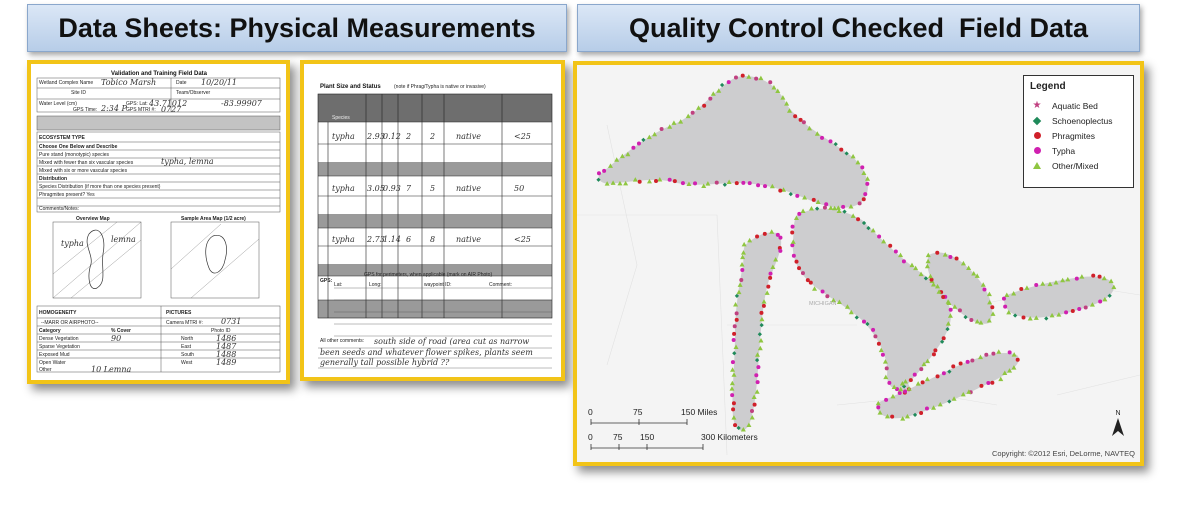 The height and width of the screenshot is (523, 1200). Describe the element at coordinates (58, 313) in the screenshot. I see `homogeneity-label: HOMOGENEITY` at that location.